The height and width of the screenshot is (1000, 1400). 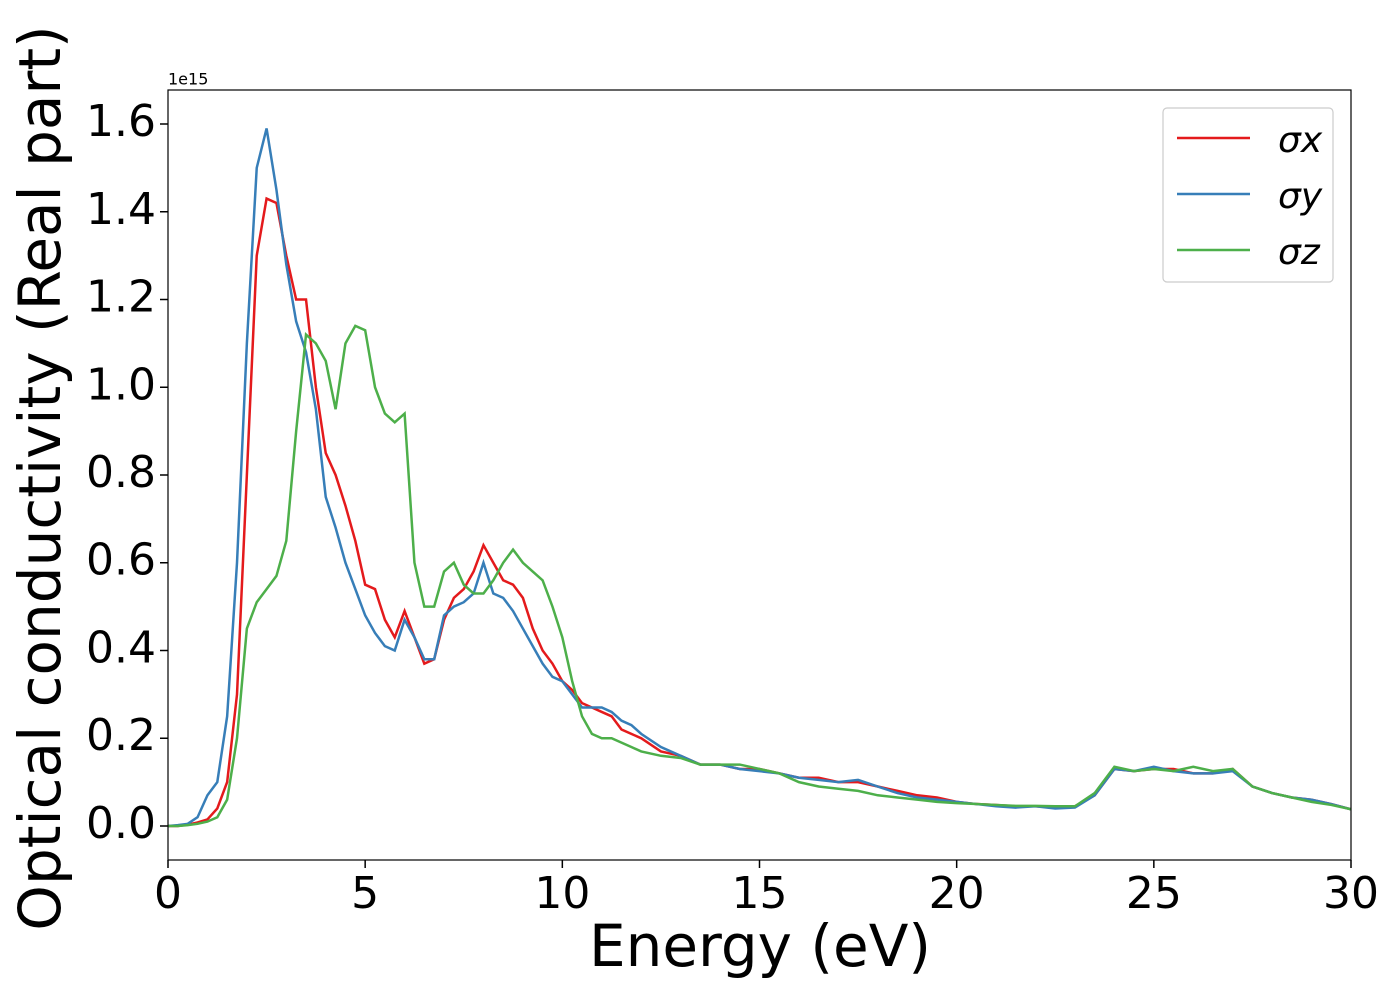 I want to click on legend-label: σy, so click(x=1300, y=196).